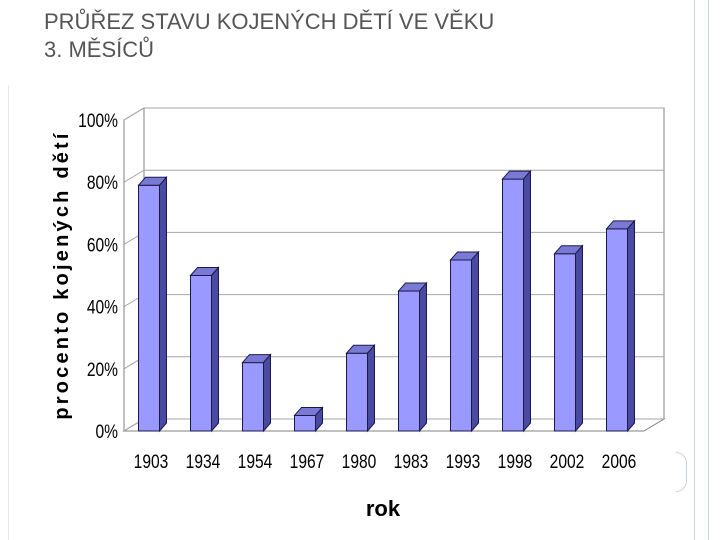 This screenshot has width=720, height=540. I want to click on bar-1998, so click(516, 301).